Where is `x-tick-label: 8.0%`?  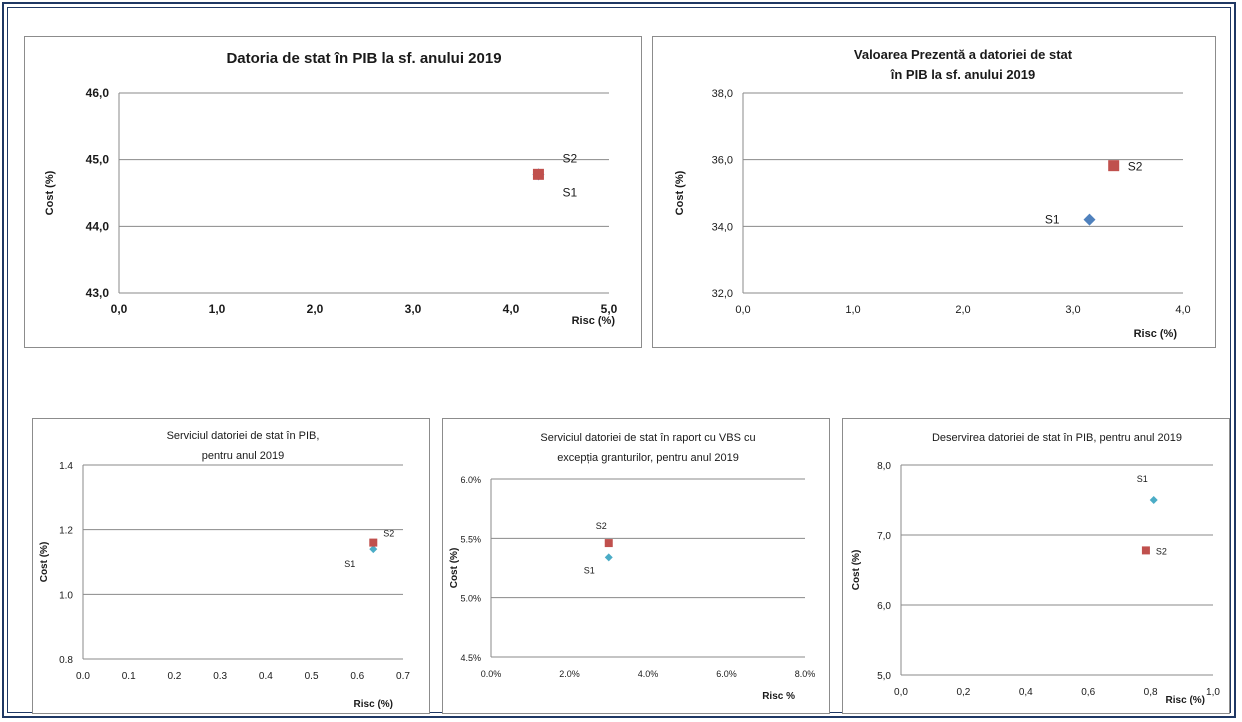 x-tick-label: 8.0% is located at coordinates (805, 674).